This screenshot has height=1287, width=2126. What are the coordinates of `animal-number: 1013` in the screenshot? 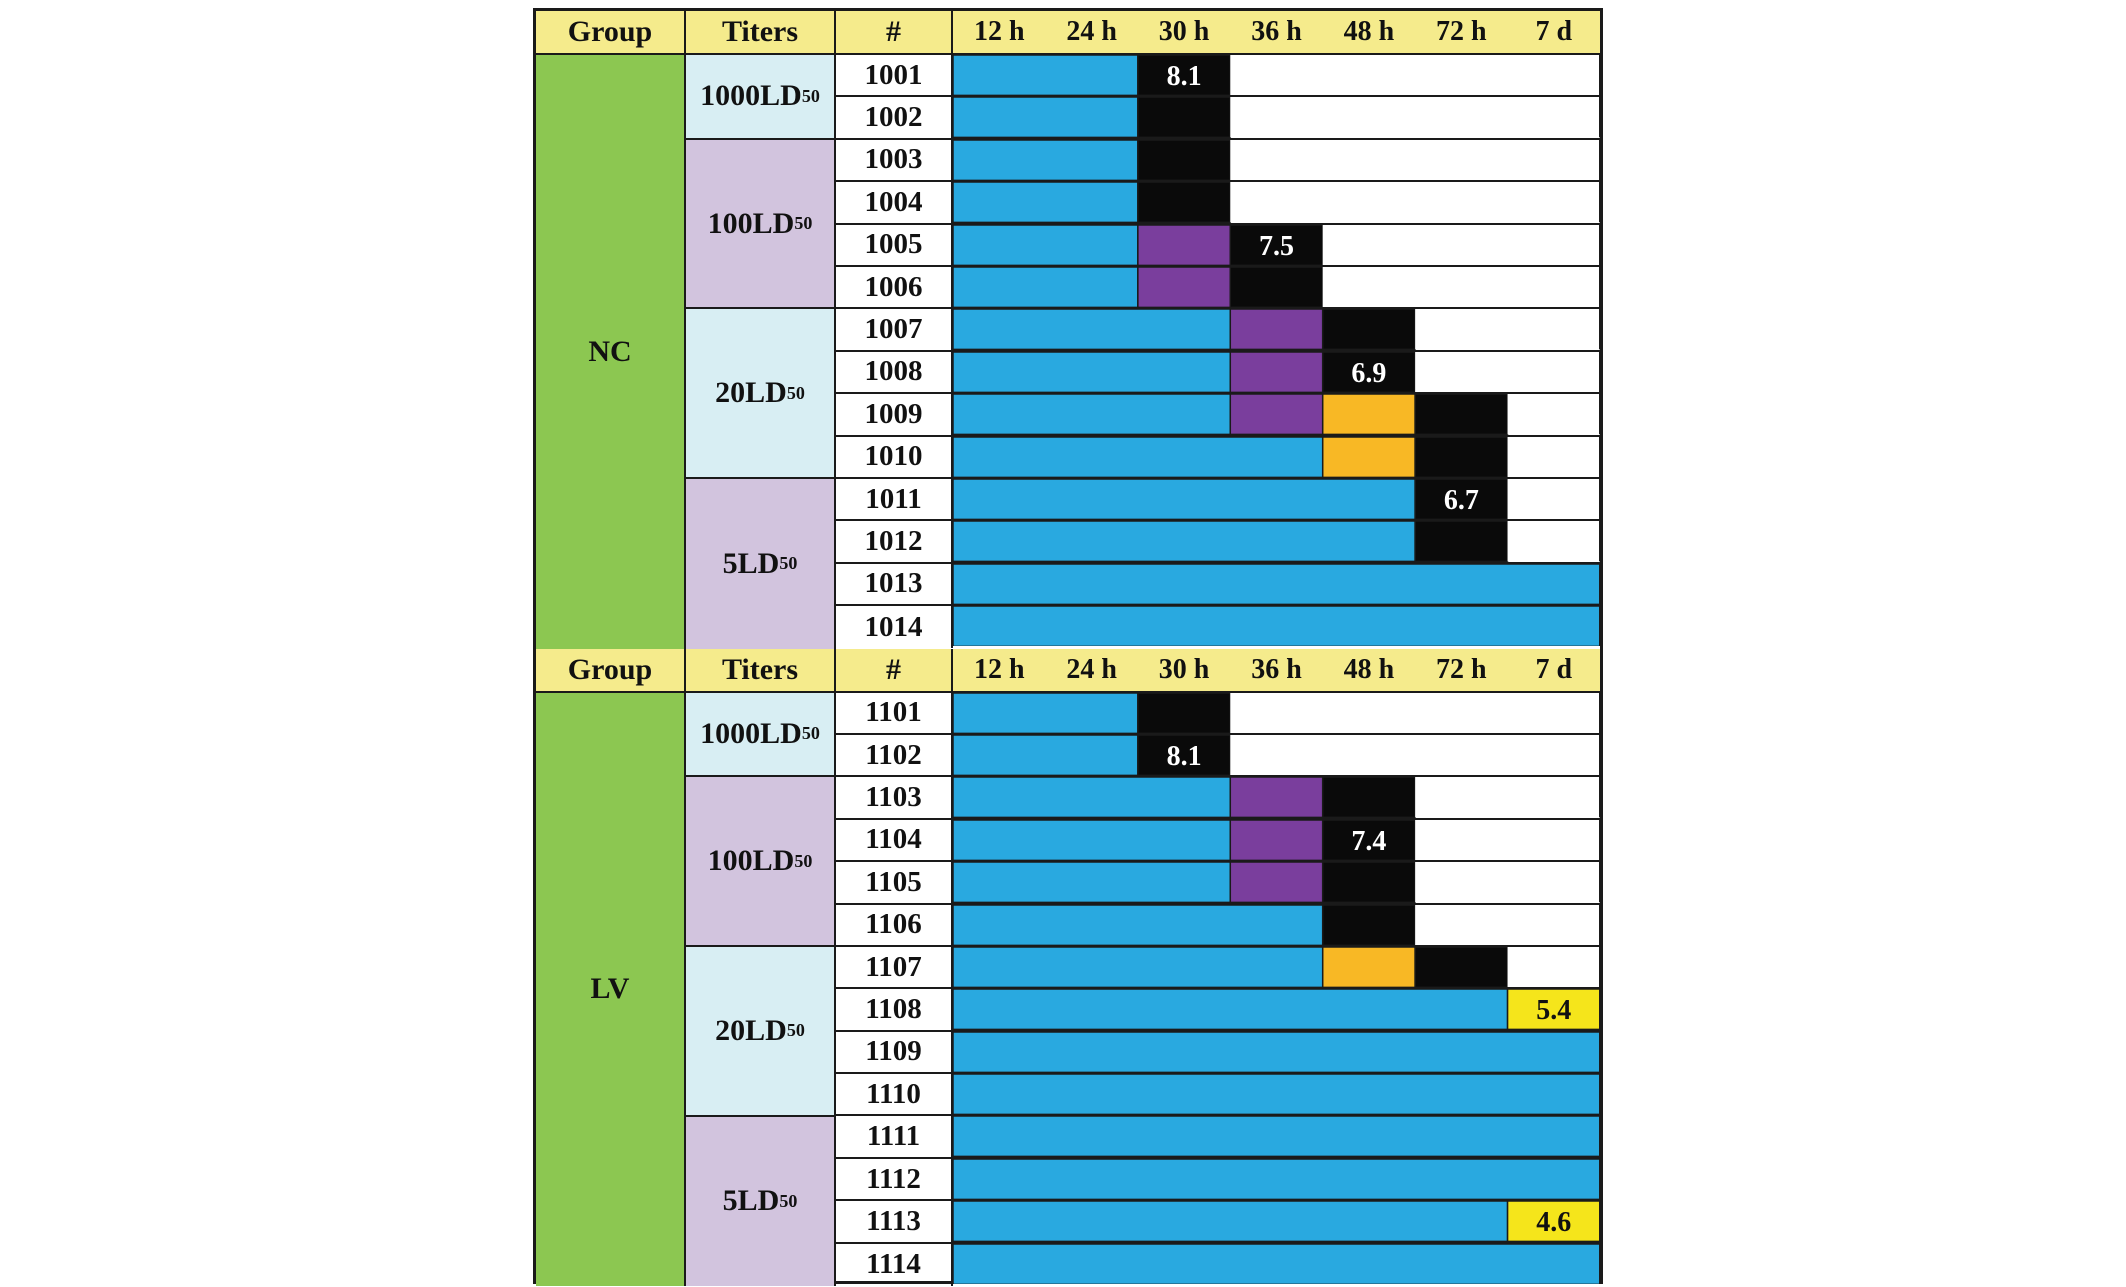 It's located at (894, 584).